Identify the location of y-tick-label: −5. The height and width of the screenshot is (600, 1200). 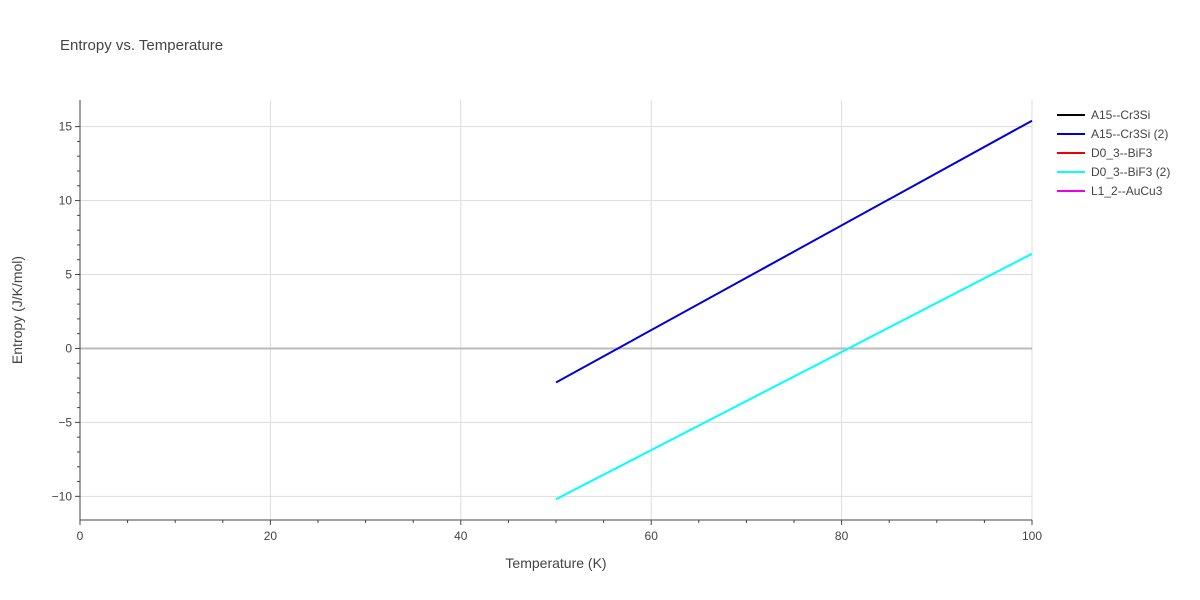
(65, 422).